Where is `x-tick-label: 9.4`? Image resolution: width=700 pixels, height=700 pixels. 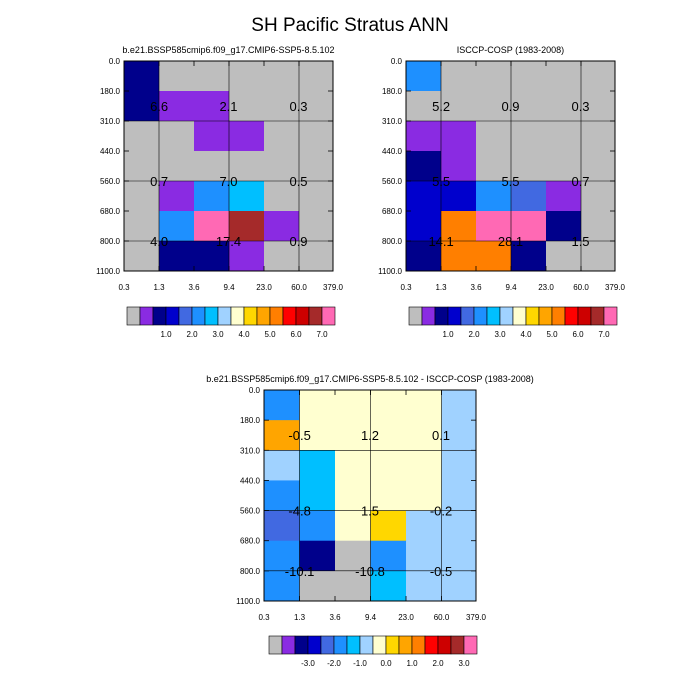
x-tick-label: 9.4 is located at coordinates (229, 287).